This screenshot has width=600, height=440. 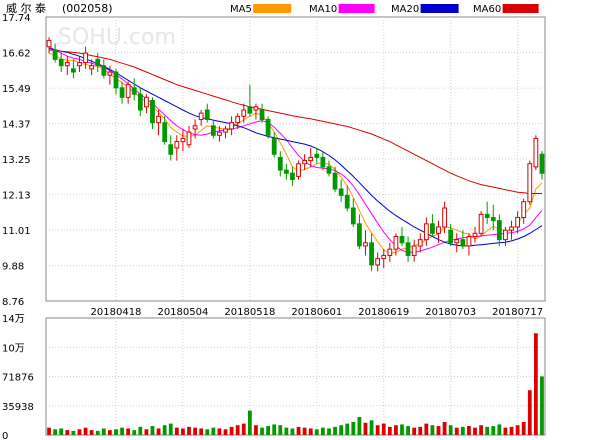 What do you see at coordinates (439, 8) in the screenshot?
I see `legend-swatch` at bounding box center [439, 8].